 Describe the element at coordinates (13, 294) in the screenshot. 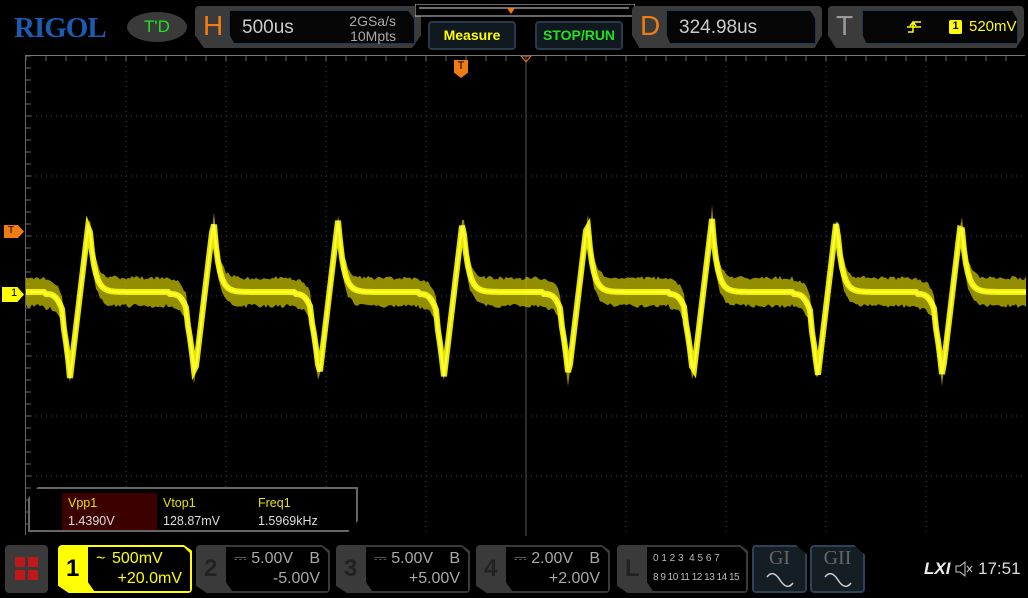

I see `channel1-offset-marker: 1` at that location.